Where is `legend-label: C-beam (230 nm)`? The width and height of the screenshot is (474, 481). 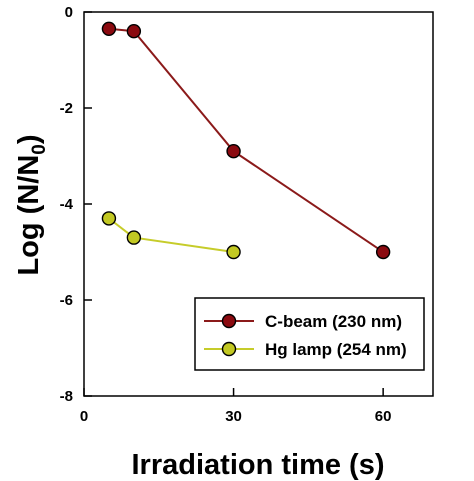 legend-label: C-beam (230 nm) is located at coordinates (333, 321).